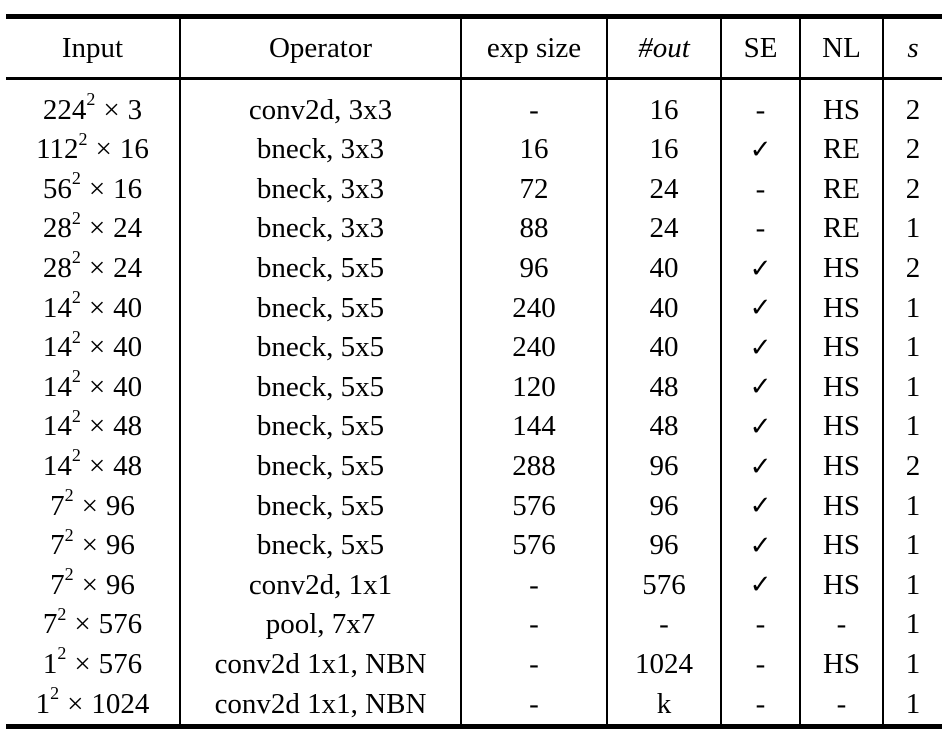 The width and height of the screenshot is (950, 730). What do you see at coordinates (474, 78) in the screenshot?
I see `header-rule` at bounding box center [474, 78].